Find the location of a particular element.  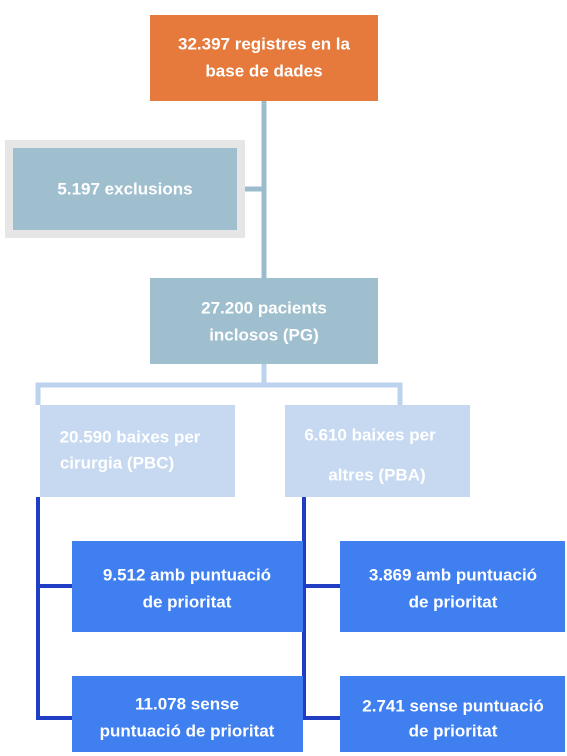

node-label: 6.610 baixes per is located at coordinates (370, 434).